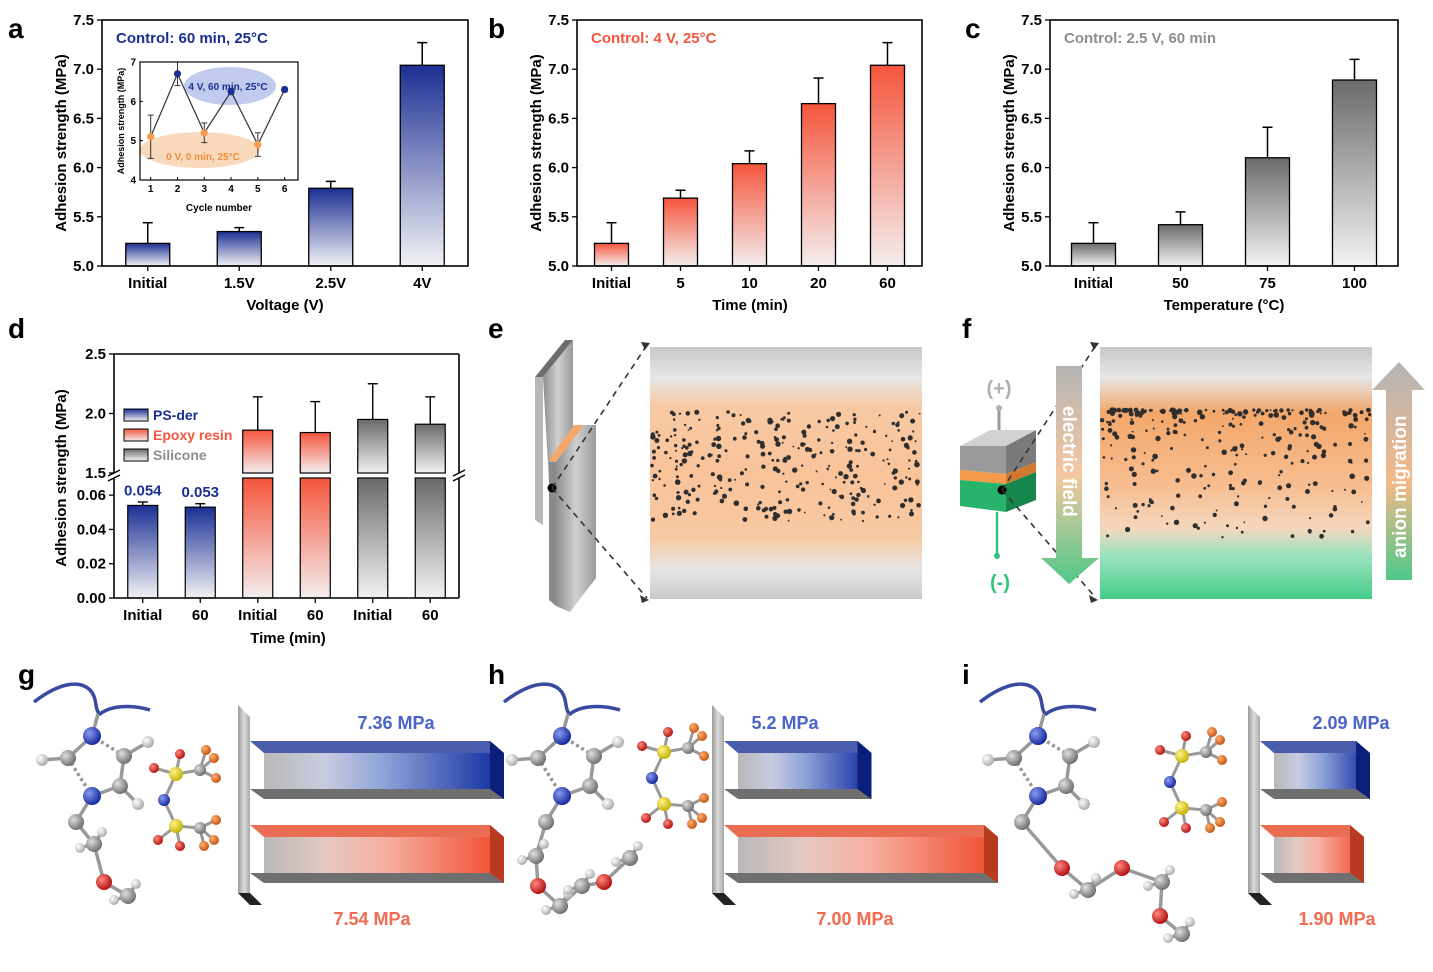 Image resolution: width=1433 pixels, height=972 pixels. Describe the element at coordinates (95, 354) in the screenshot. I see `y-tick-label: 2.5` at that location.